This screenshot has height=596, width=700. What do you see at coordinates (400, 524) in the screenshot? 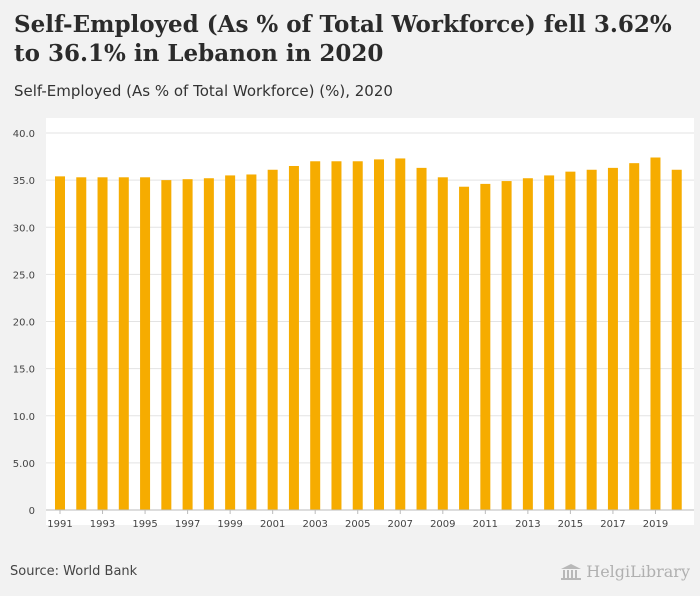
I see `x-tick-label: 2007` at bounding box center [400, 524].